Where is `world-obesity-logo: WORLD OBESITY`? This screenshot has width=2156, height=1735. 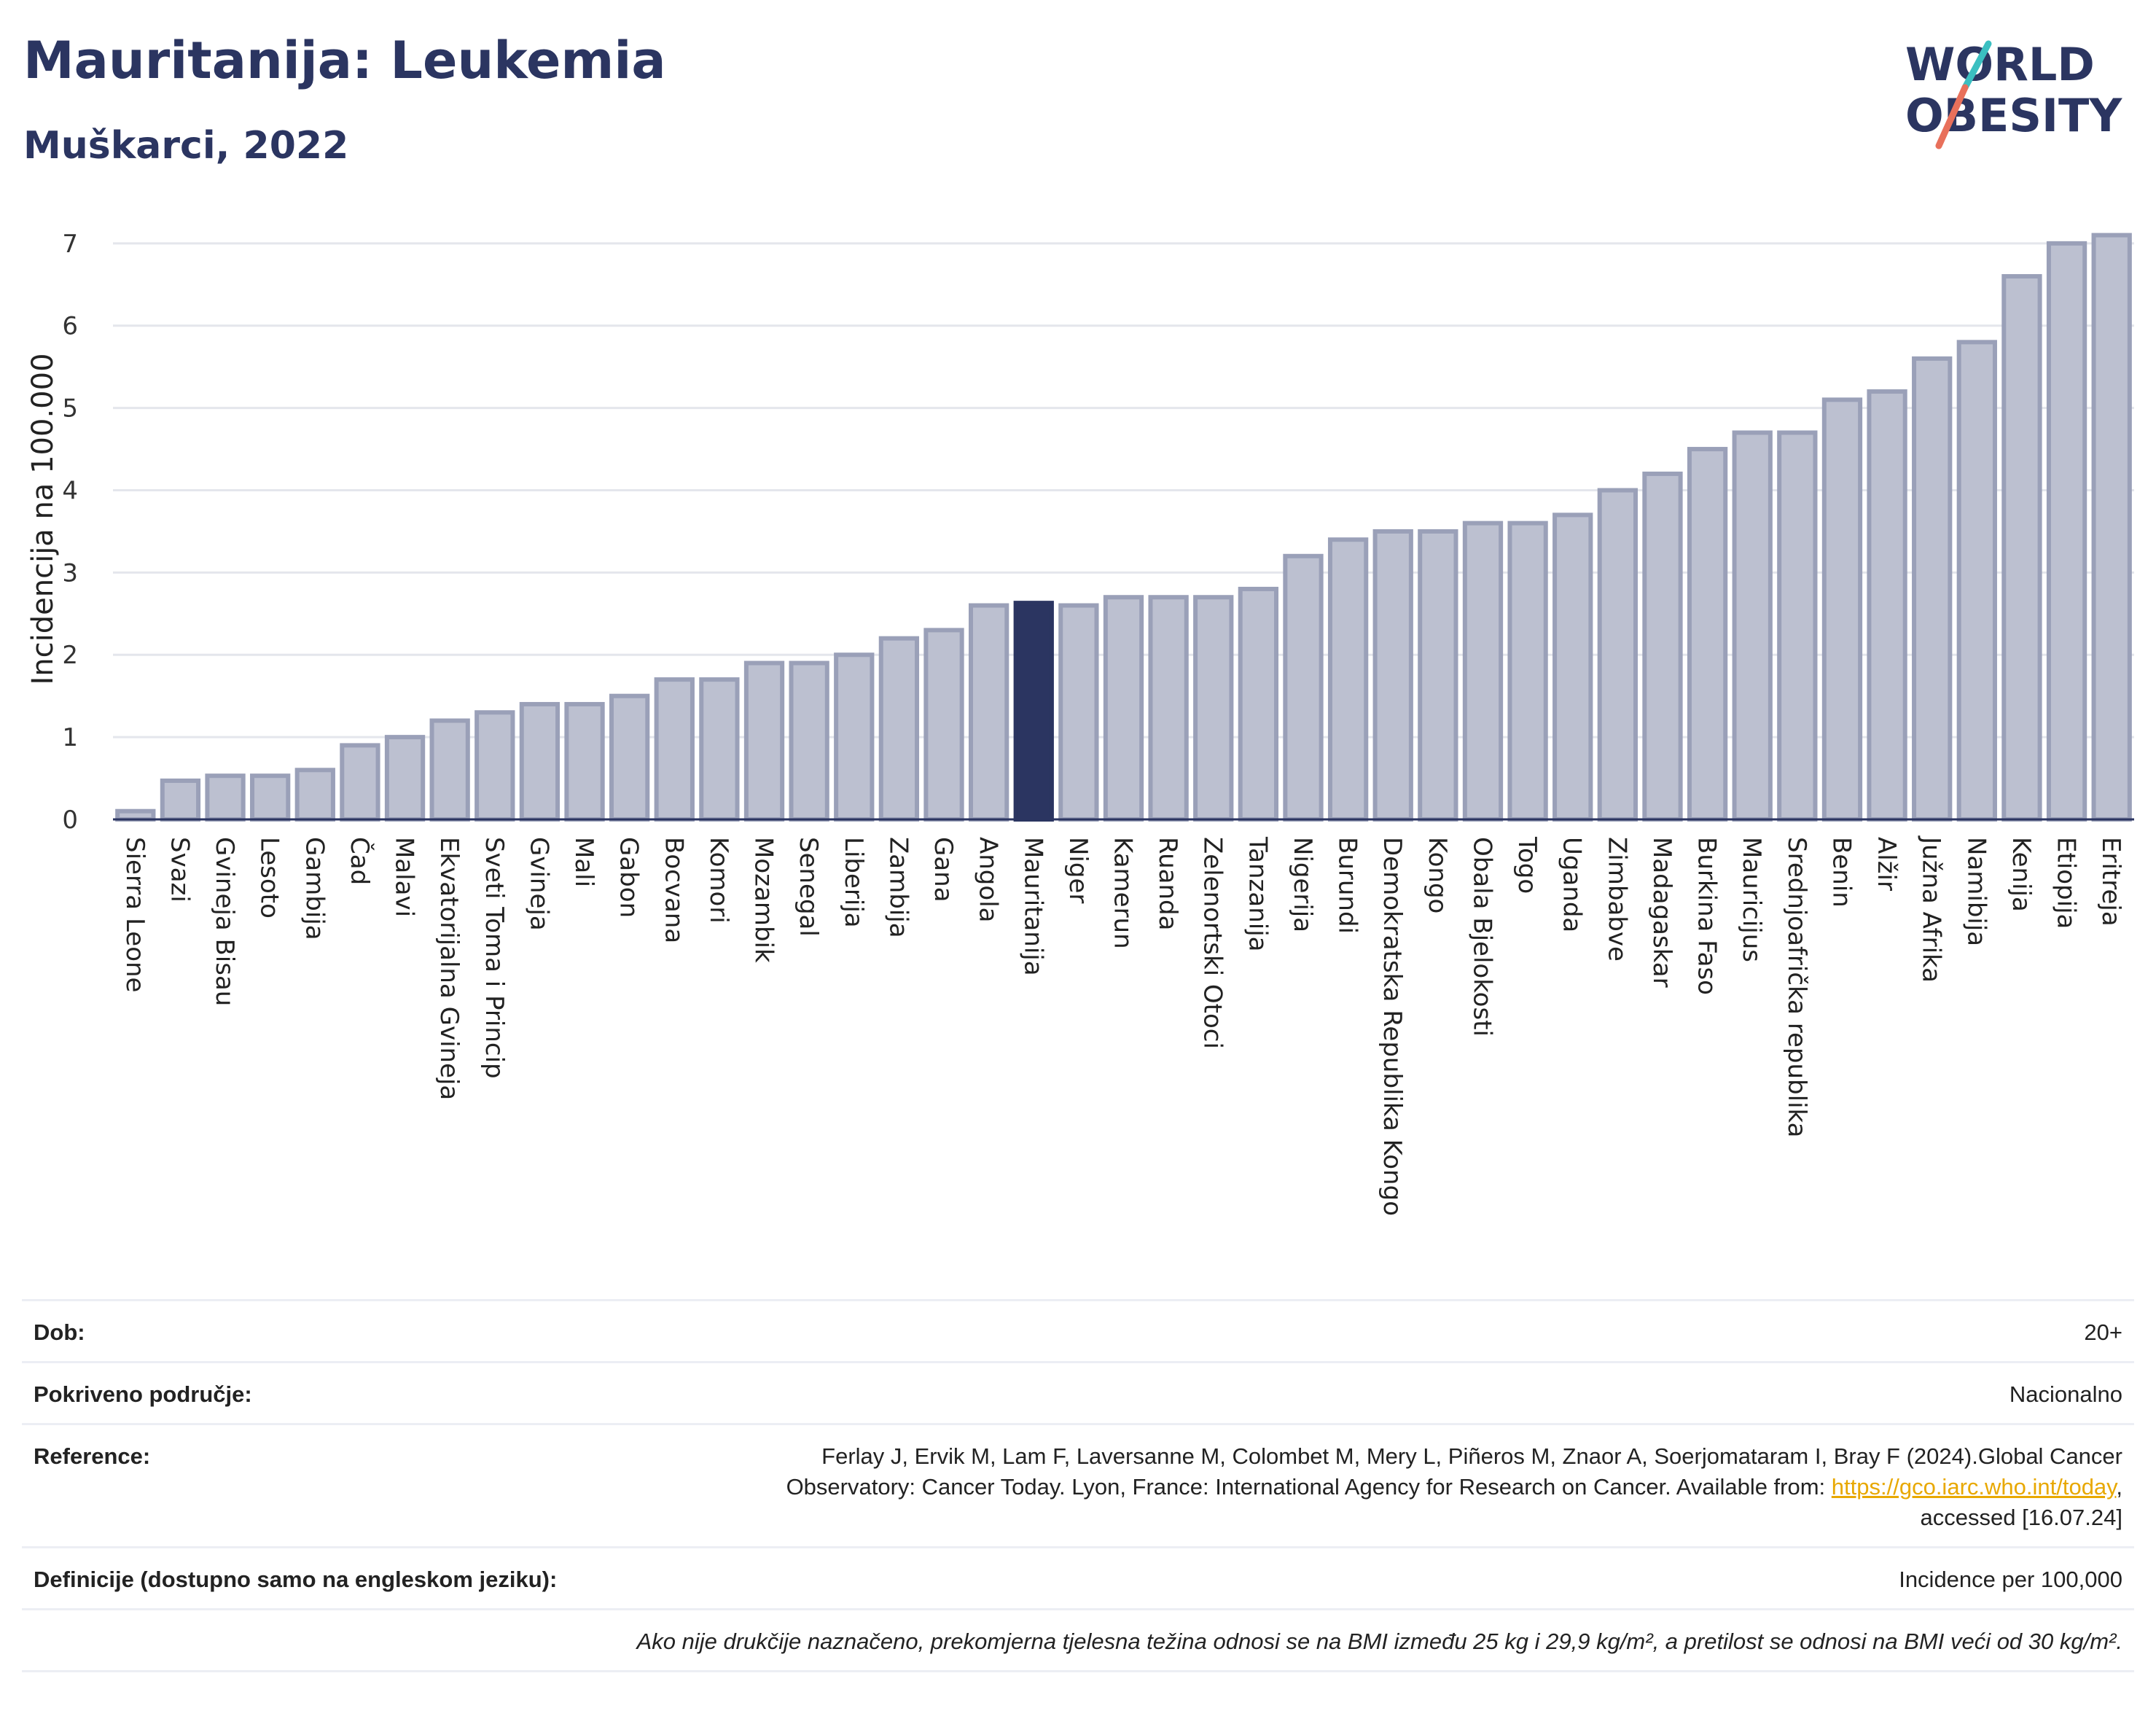 world-obesity-logo: WORLD OBESITY is located at coordinates (2014, 93).